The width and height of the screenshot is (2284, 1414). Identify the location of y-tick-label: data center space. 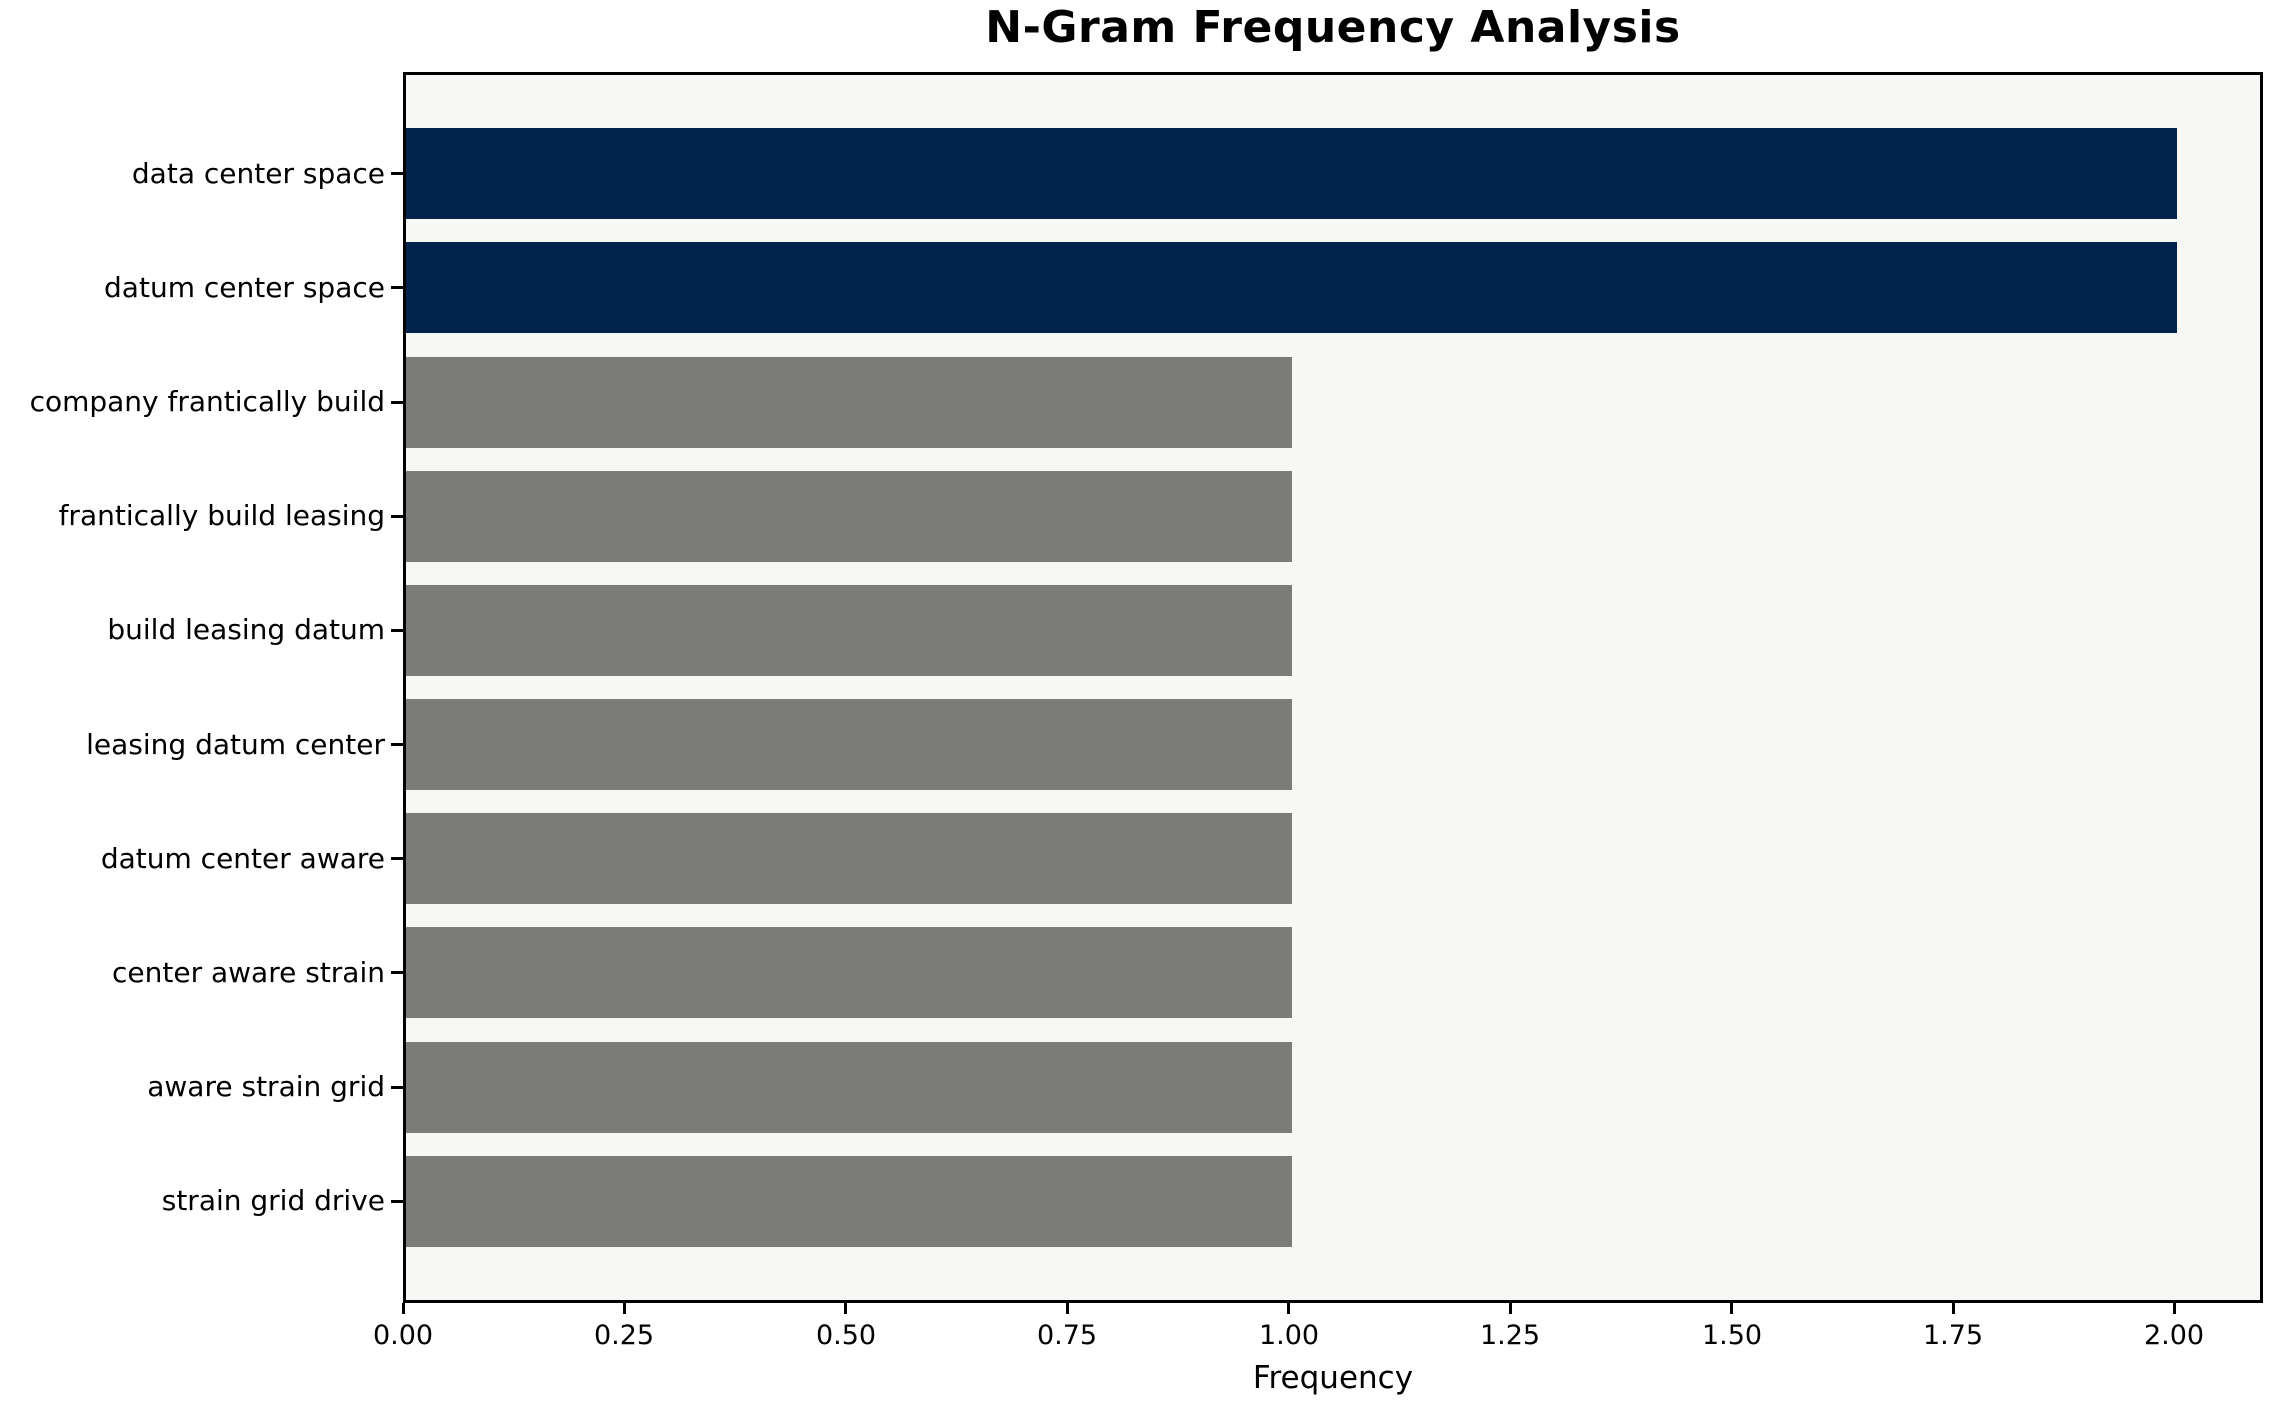
(258, 173).